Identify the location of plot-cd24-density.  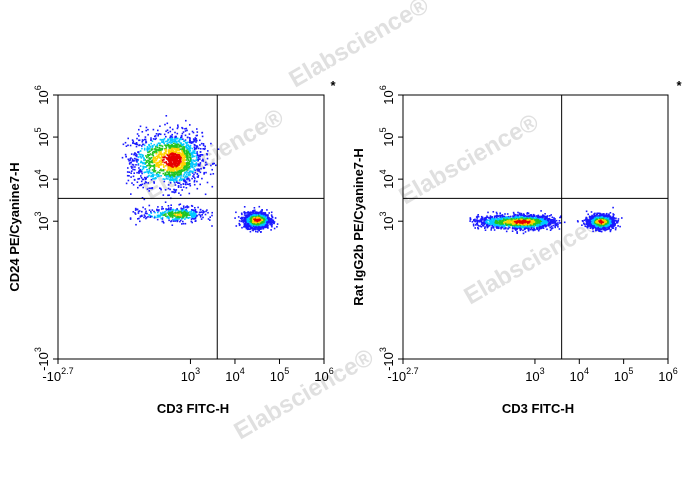
(200, 174).